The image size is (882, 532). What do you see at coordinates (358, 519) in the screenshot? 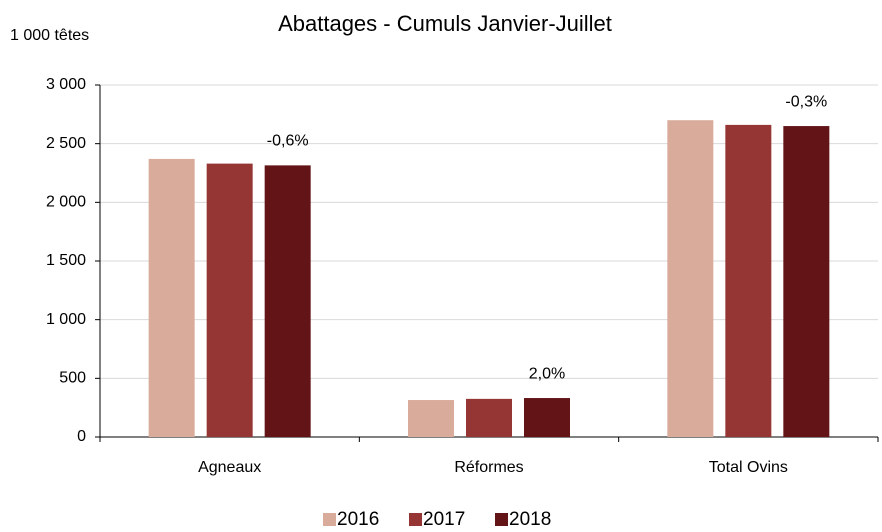
I see `legend-label: 2016` at bounding box center [358, 519].